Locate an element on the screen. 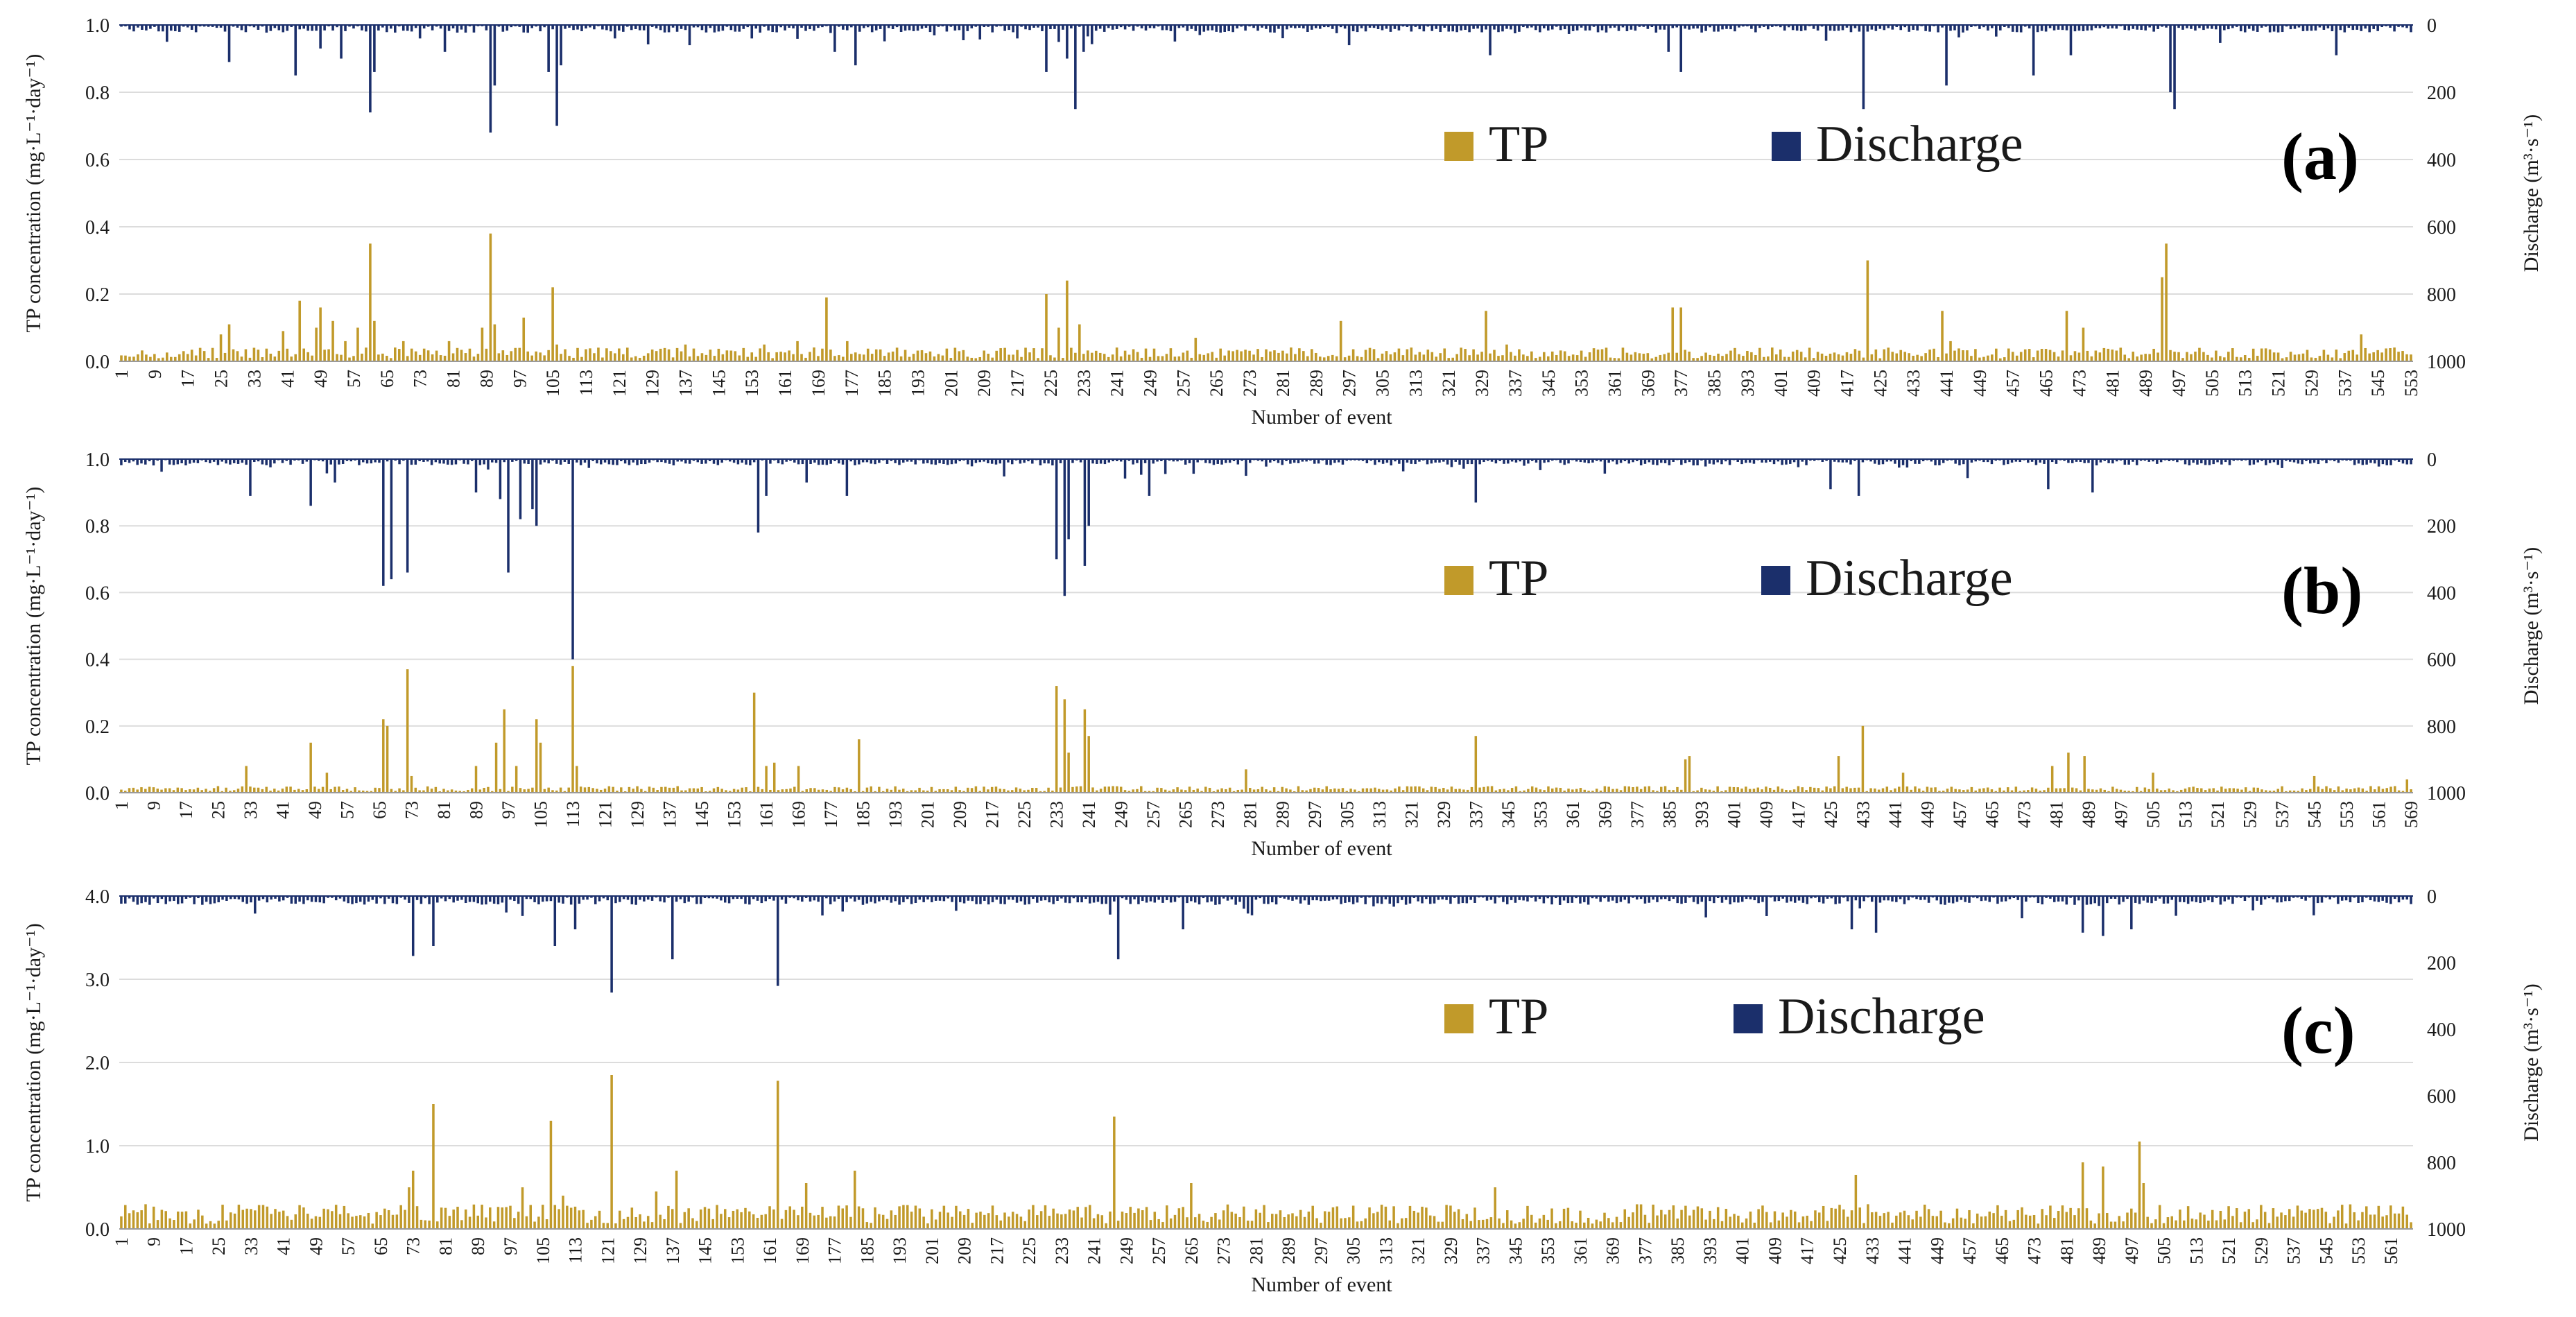 The height and width of the screenshot is (1317, 2576). x-tick-label: 401 is located at coordinates (1734, 814).